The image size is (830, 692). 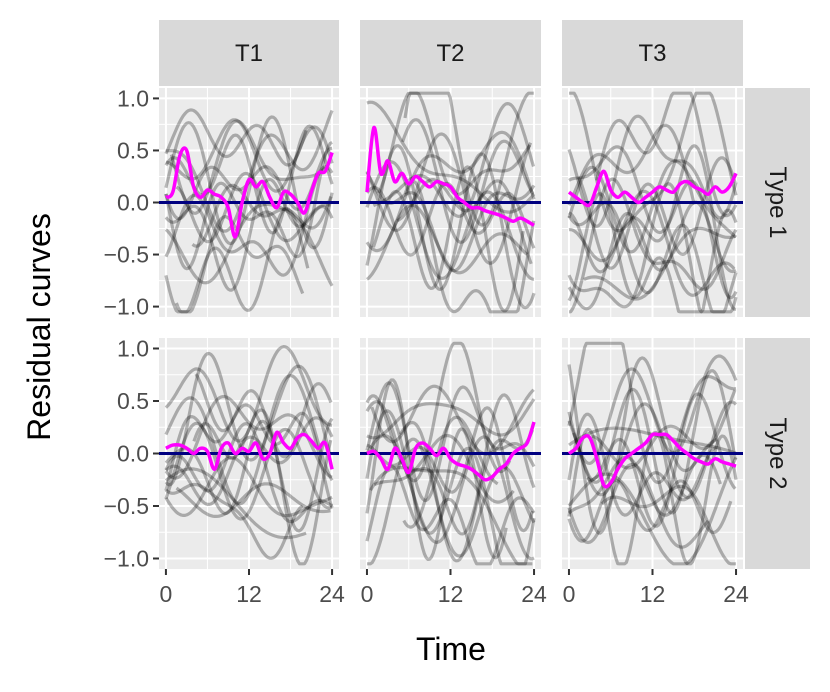 What do you see at coordinates (39, 327) in the screenshot?
I see `y-axis-title: Residual curves` at bounding box center [39, 327].